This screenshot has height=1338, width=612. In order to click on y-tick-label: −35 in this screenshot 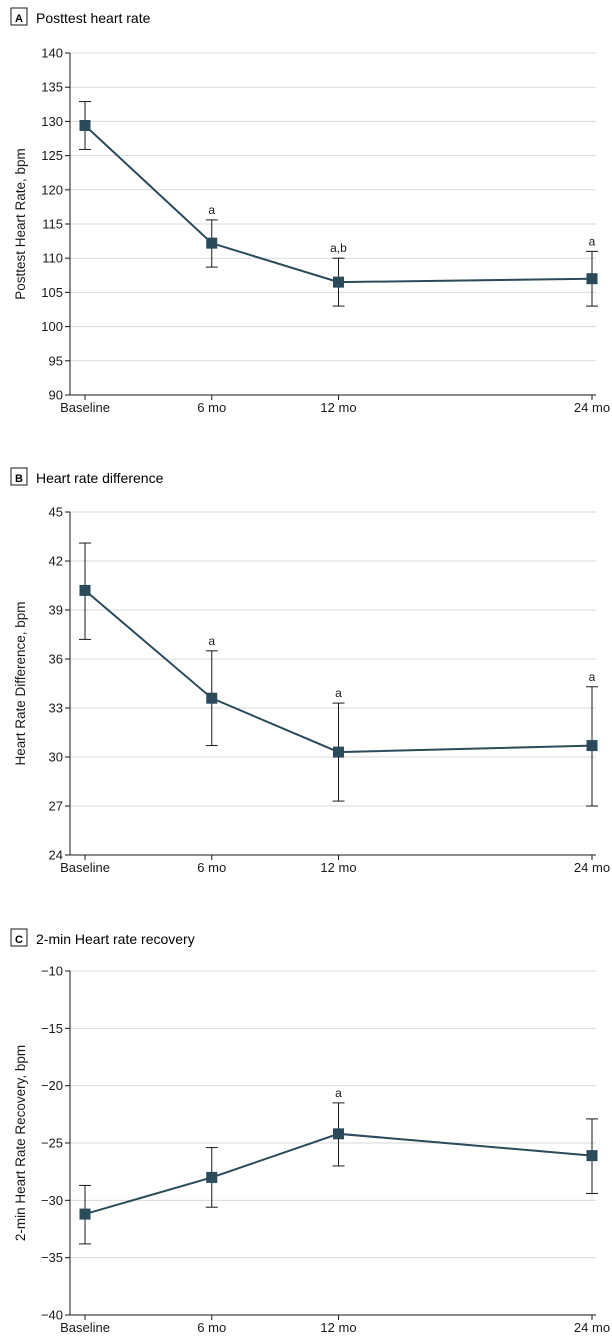, I will do `click(52, 1257)`.